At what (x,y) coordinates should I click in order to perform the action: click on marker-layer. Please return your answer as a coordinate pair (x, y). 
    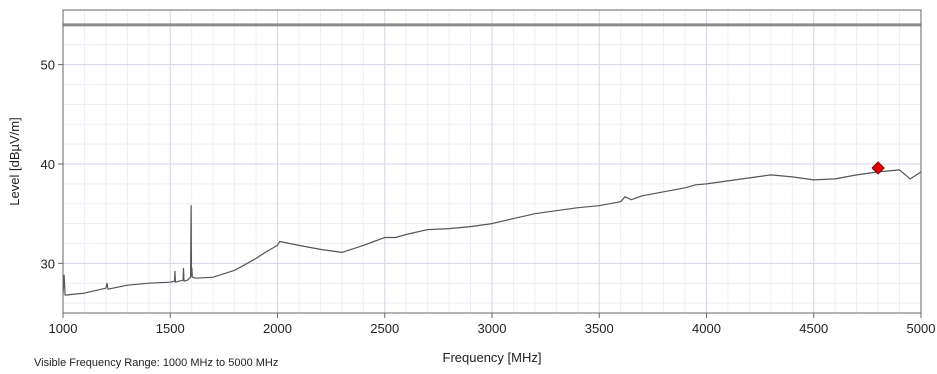
    Looking at the image, I should click on (878, 168).